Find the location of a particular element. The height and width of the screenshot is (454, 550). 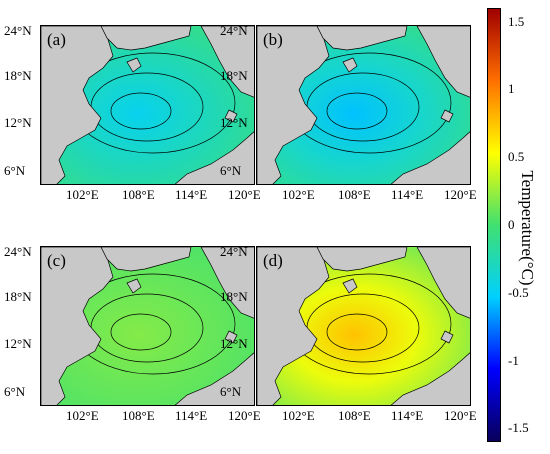

colorbar-tick-label: 0 is located at coordinates (511, 224).